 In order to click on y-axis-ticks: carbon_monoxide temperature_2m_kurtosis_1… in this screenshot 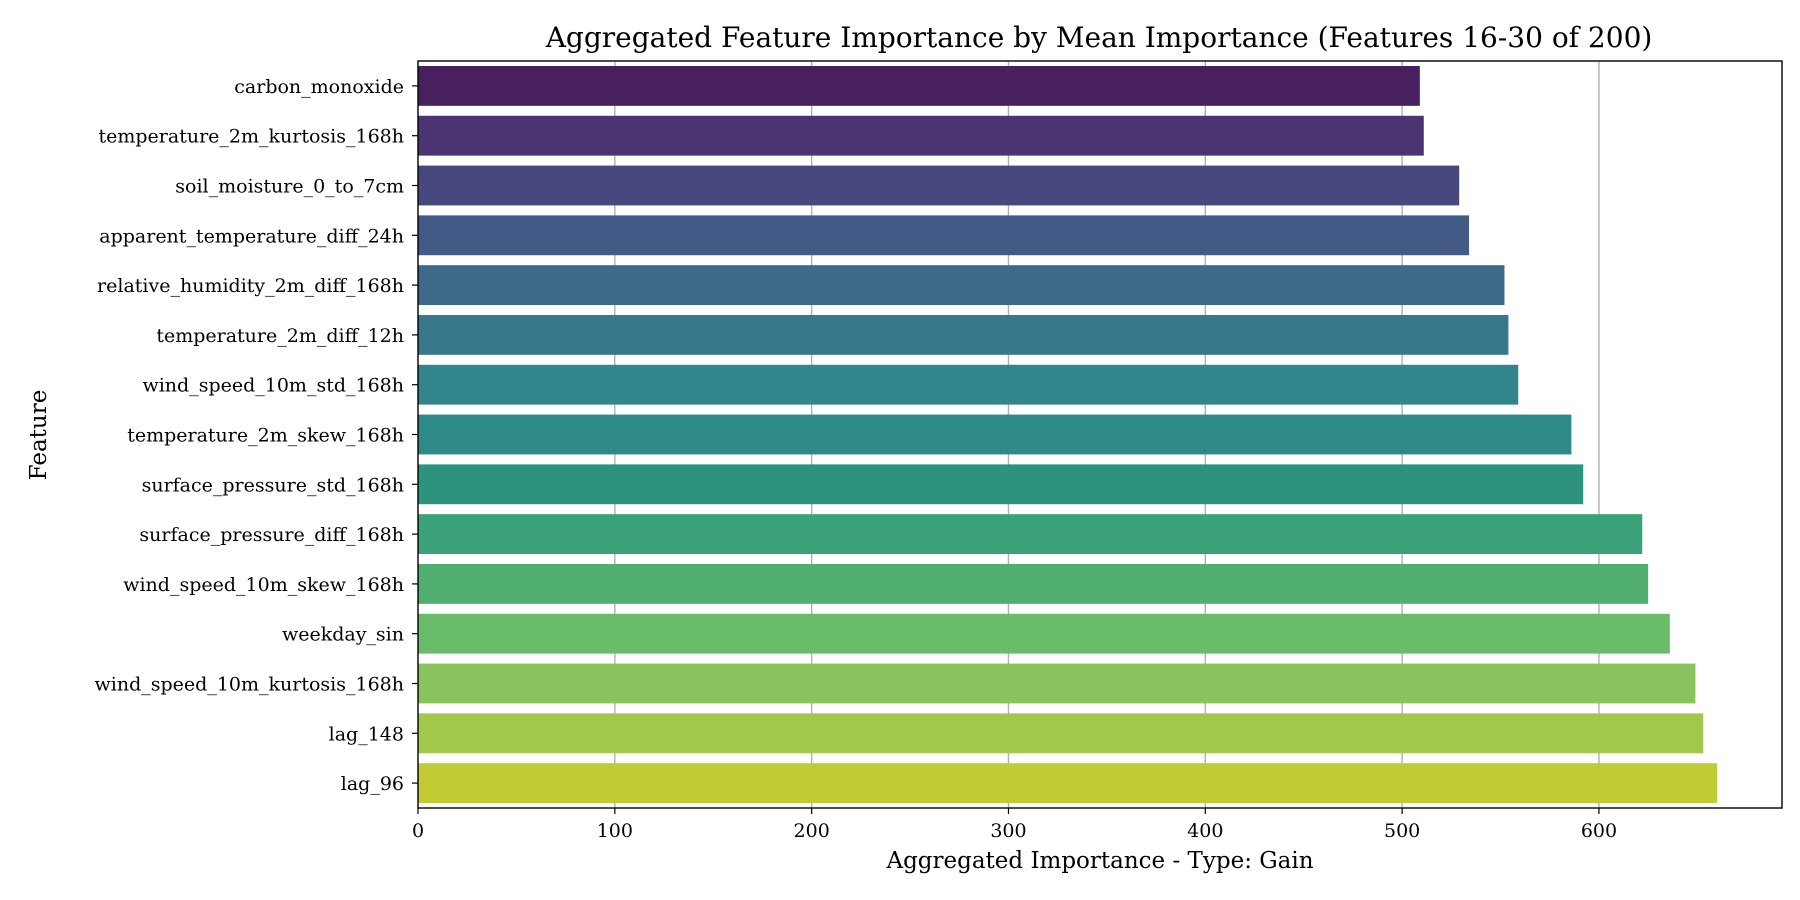, I will do `click(256, 435)`.